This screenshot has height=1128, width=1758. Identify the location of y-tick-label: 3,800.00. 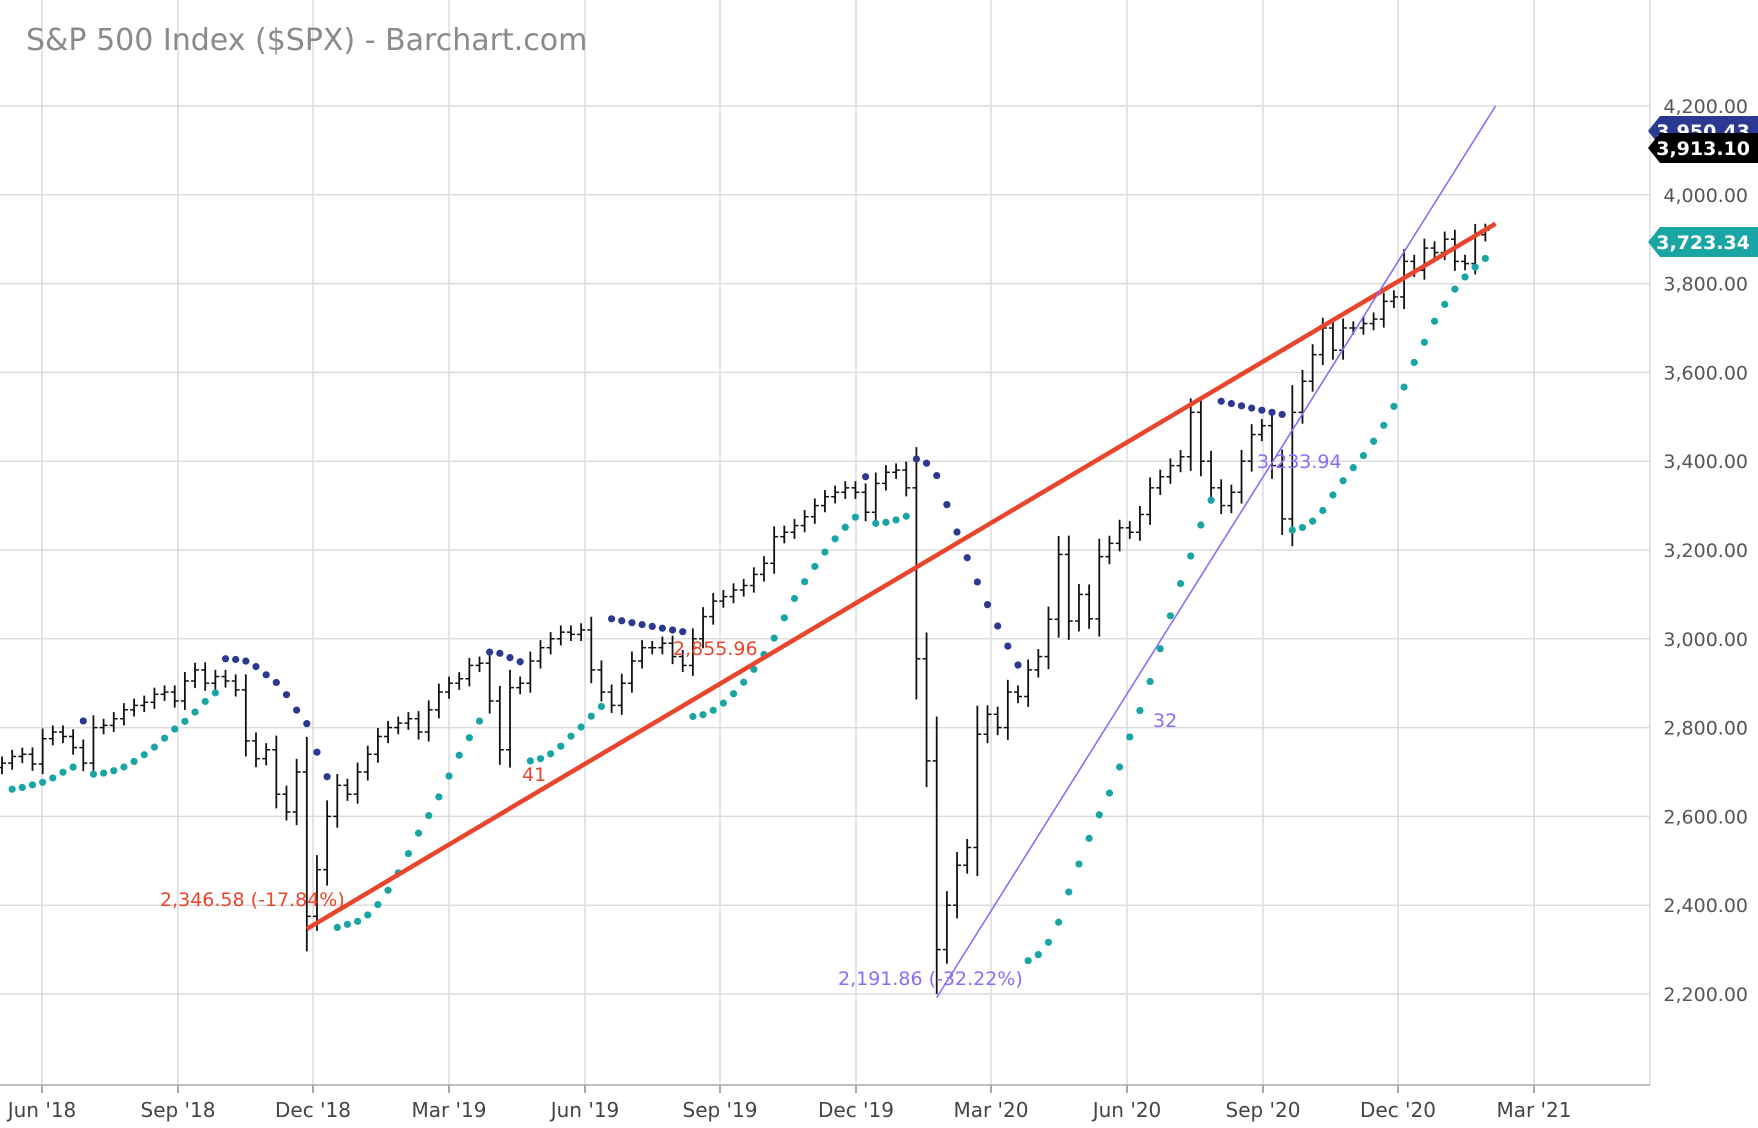
(1705, 285).